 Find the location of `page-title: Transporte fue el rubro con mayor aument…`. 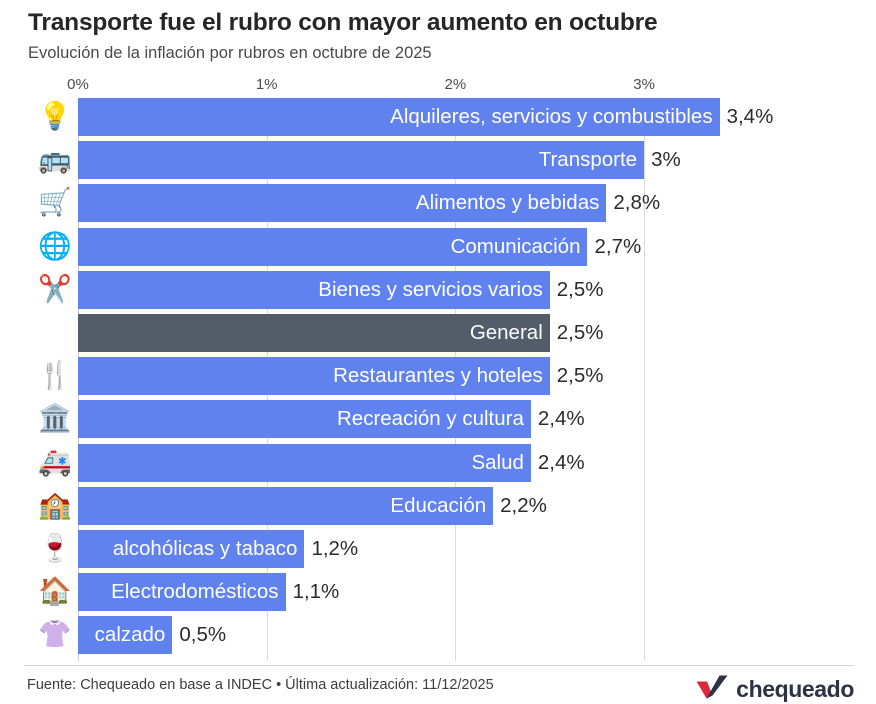

page-title: Transporte fue el rubro con mayor aument… is located at coordinates (343, 22).